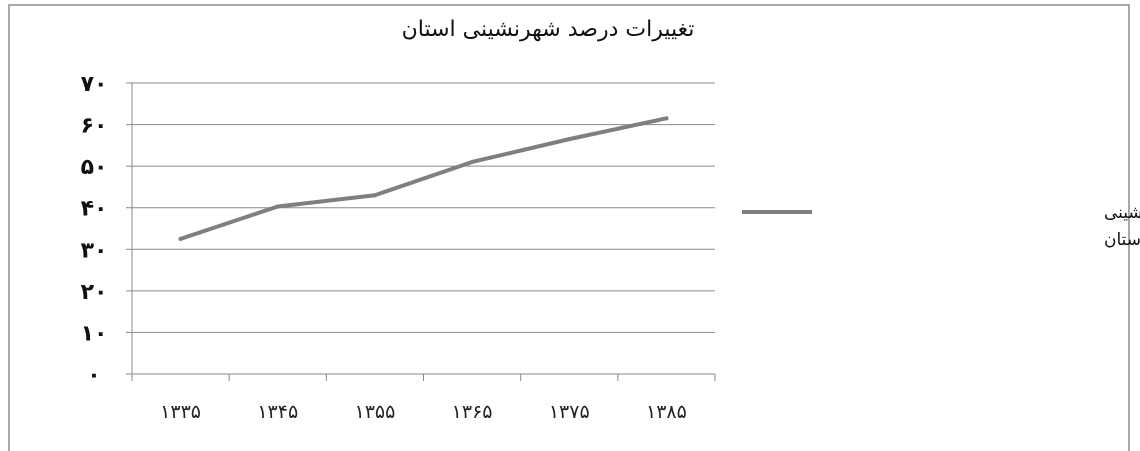 Image resolution: width=1140 pixels, height=451 pixels. I want to click on x-tick-label: ۱۳۷۵, so click(569, 412).